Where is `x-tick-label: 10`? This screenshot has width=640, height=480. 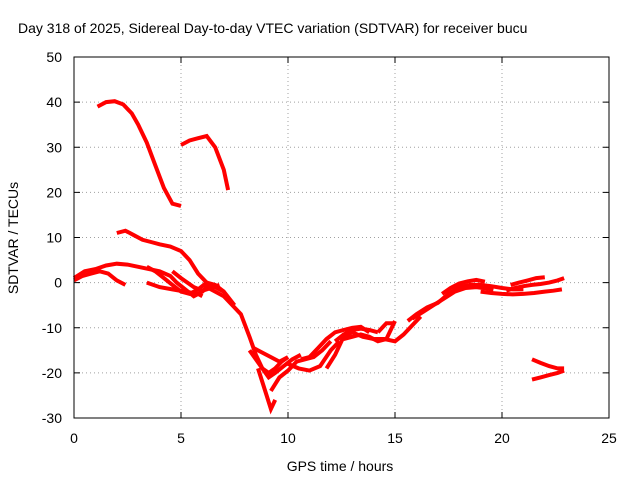 x-tick-label: 10 is located at coordinates (288, 438).